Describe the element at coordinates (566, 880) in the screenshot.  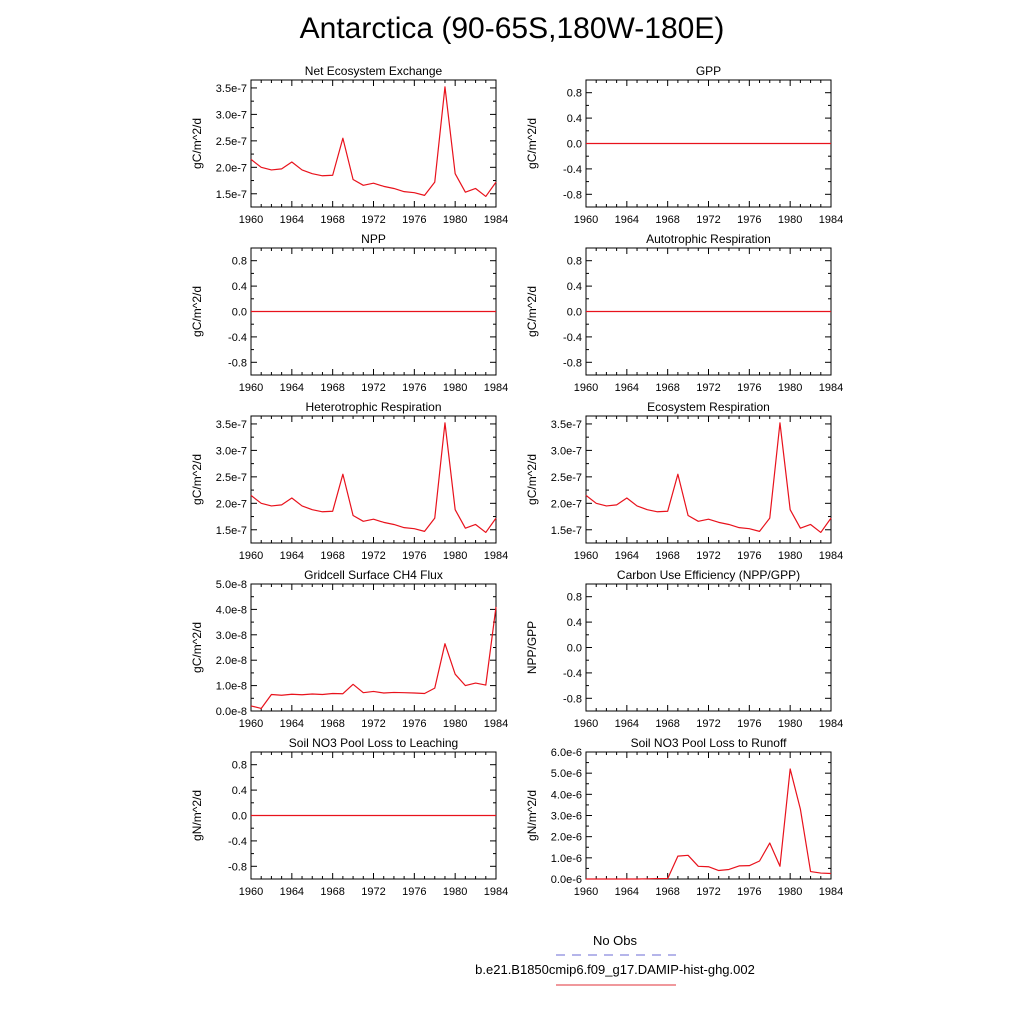
I see `y-tick-label: 0.0e-6` at that location.